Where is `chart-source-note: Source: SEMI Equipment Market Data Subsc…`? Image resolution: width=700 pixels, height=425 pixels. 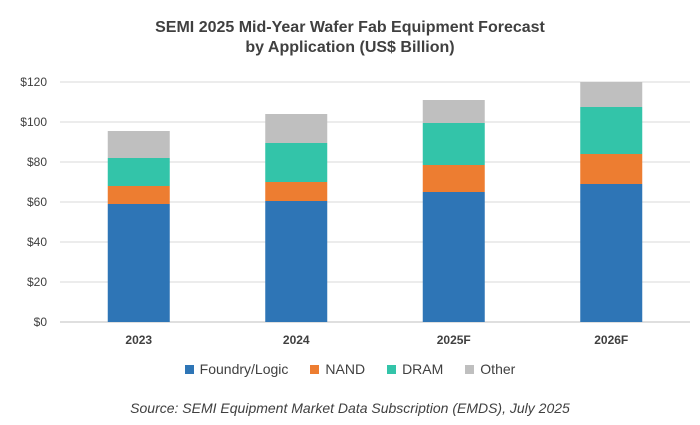
chart-source-note: Source: SEMI Equipment Market Data Subsc… is located at coordinates (350, 408).